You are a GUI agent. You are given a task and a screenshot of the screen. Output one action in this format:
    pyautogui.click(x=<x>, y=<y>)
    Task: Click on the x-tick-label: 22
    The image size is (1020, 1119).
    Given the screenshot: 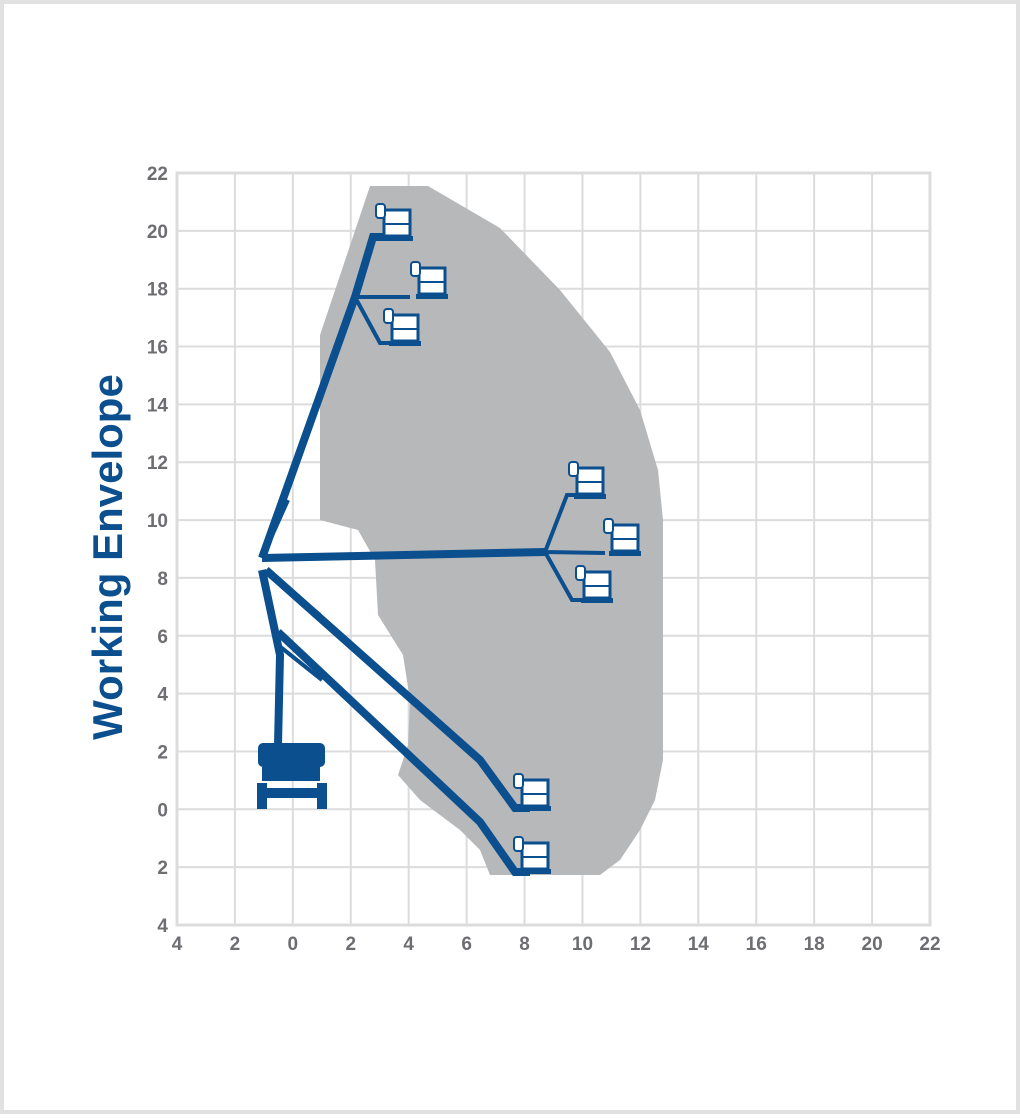 What is the action you would take?
    pyautogui.click(x=929, y=944)
    